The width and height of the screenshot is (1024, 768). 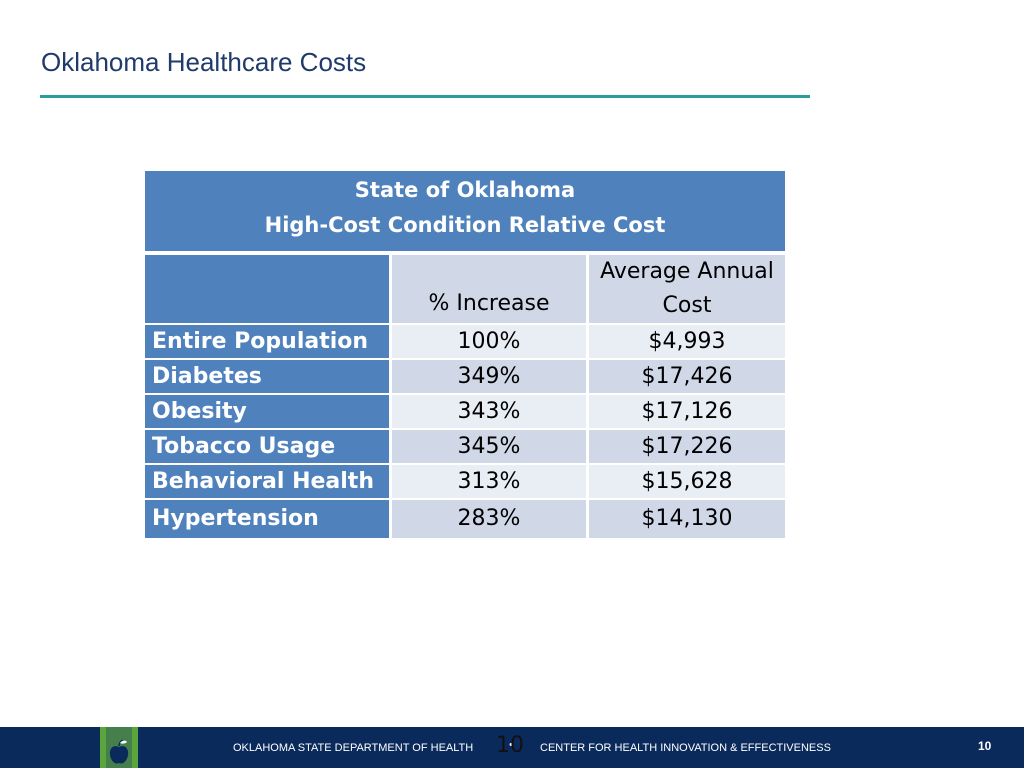 I want to click on title-divider, so click(x=425, y=96).